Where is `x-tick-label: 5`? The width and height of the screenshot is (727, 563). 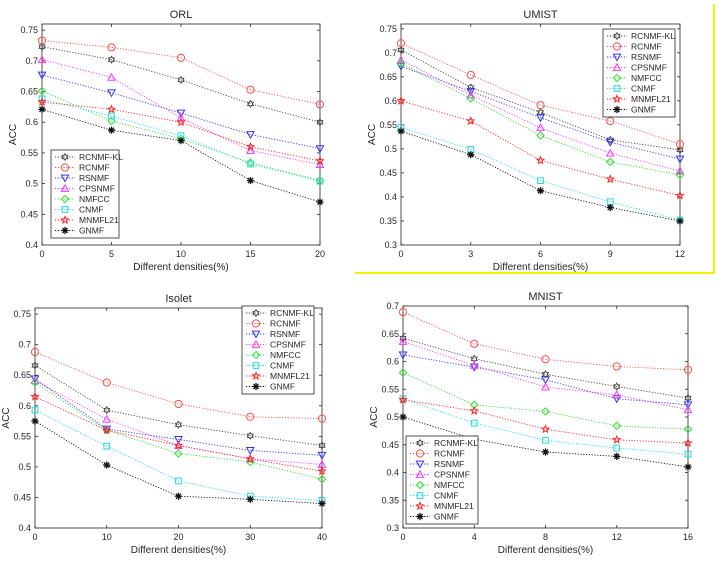
x-tick-label: 5 is located at coordinates (111, 254).